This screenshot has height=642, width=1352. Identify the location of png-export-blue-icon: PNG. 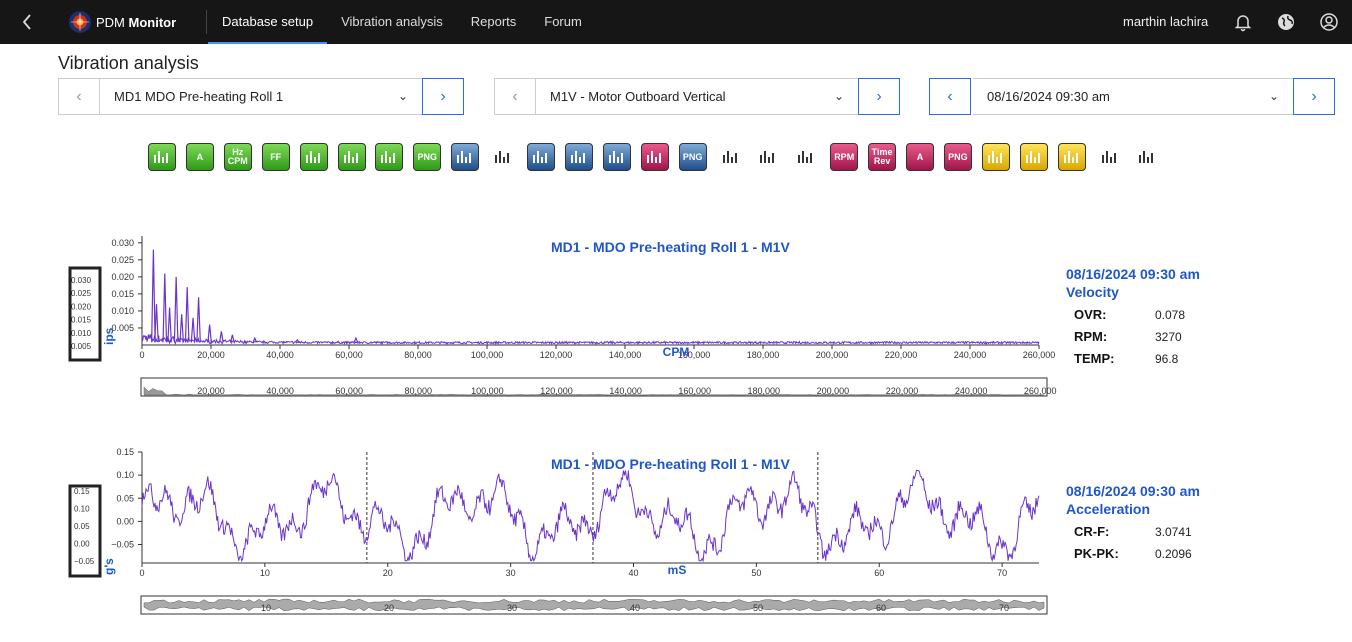
(692, 157).